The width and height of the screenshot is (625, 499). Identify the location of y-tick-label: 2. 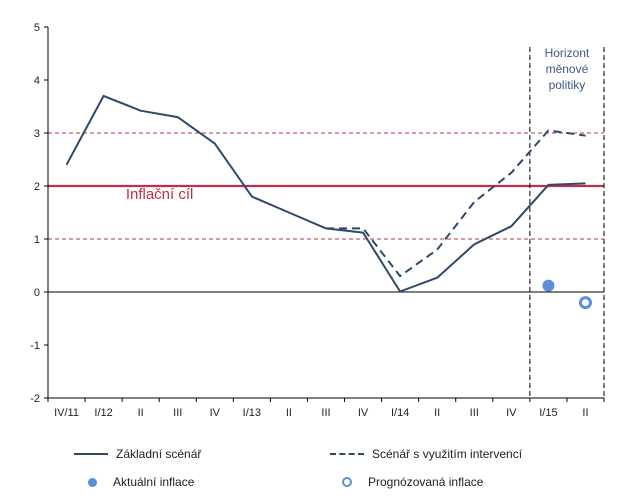
(37, 187).